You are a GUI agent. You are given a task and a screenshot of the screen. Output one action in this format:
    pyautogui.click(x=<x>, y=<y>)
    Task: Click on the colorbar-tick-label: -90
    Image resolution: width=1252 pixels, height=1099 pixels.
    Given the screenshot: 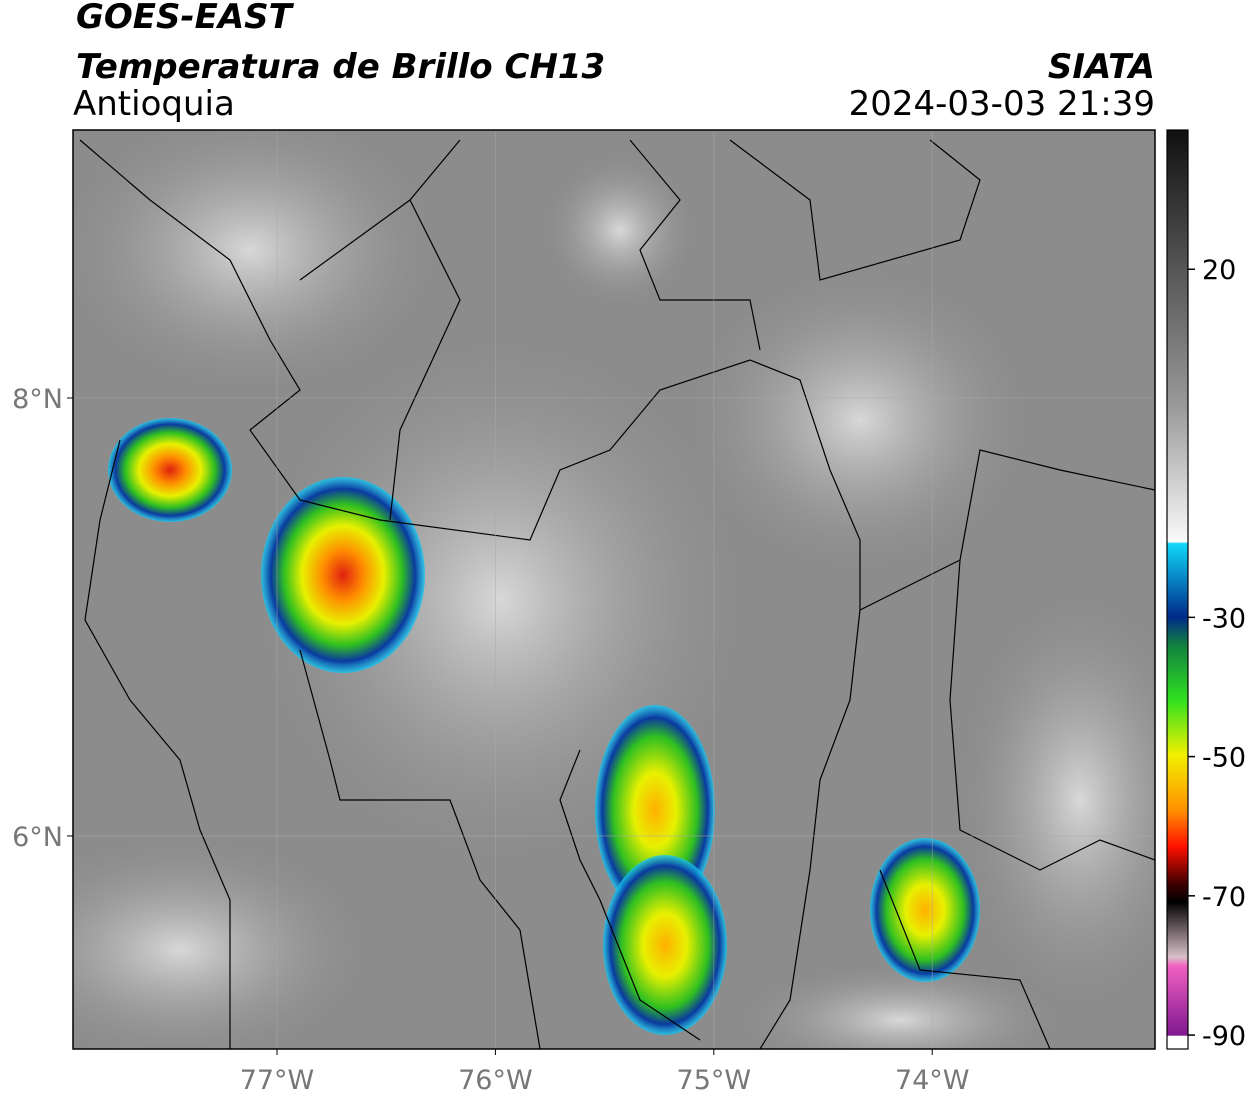 What is the action you would take?
    pyautogui.click(x=1224, y=1036)
    